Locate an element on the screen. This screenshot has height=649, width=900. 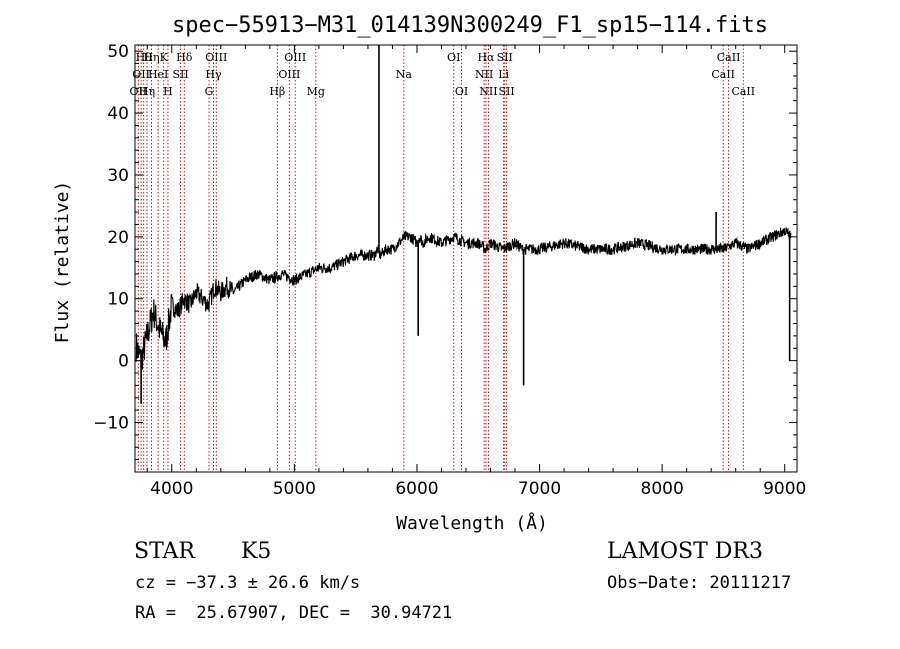
survey-name: LAMOST DR3 is located at coordinates (685, 551).